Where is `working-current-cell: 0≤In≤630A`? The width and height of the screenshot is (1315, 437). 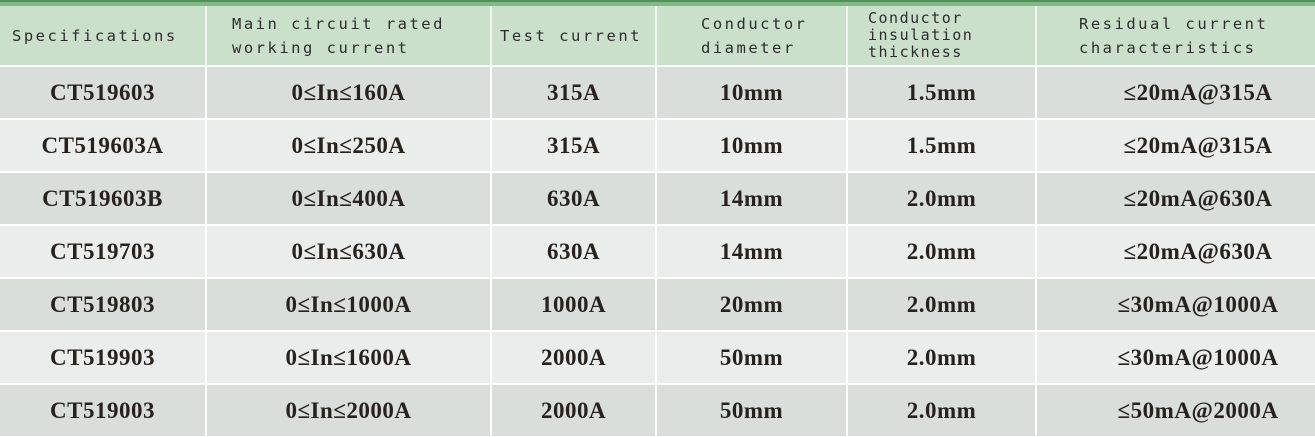 working-current-cell: 0≤In≤630A is located at coordinates (349, 252).